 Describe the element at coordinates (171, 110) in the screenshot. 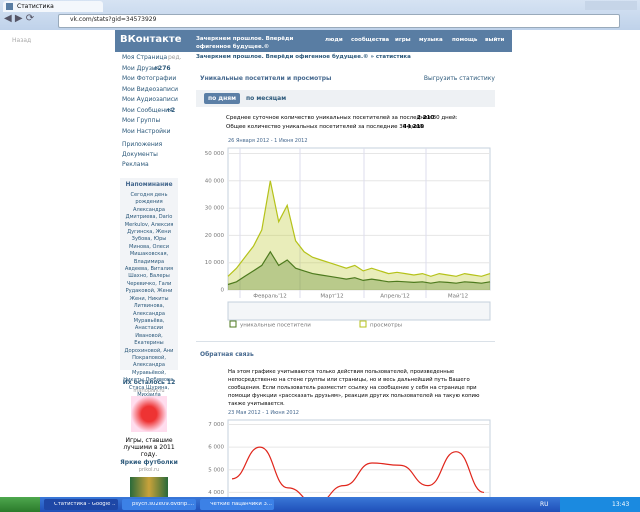

I see `menu-extra: +2` at that location.